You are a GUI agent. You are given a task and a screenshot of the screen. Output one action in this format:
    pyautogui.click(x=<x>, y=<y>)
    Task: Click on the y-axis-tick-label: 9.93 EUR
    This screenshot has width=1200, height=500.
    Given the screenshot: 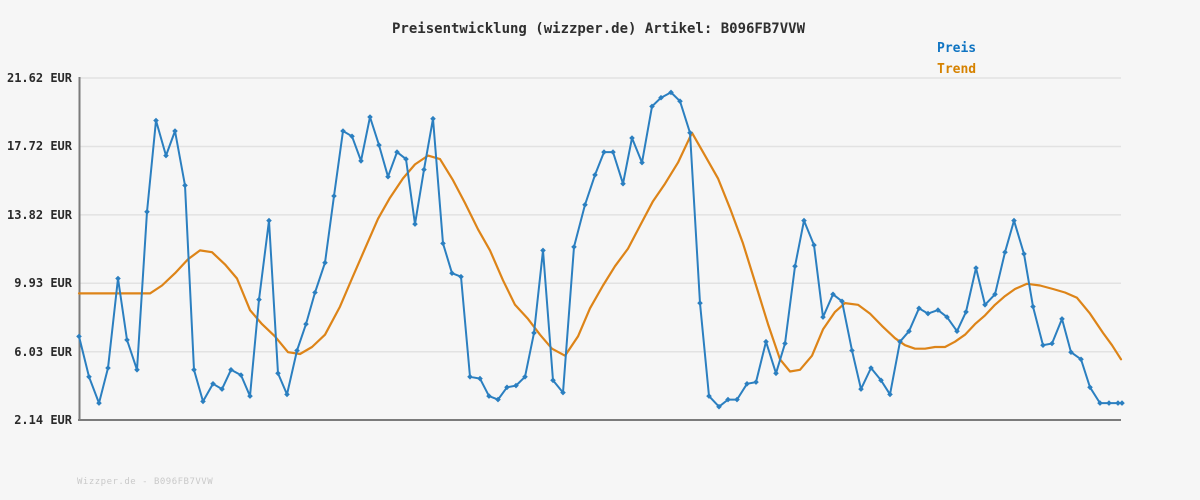 What is the action you would take?
    pyautogui.click(x=43, y=283)
    